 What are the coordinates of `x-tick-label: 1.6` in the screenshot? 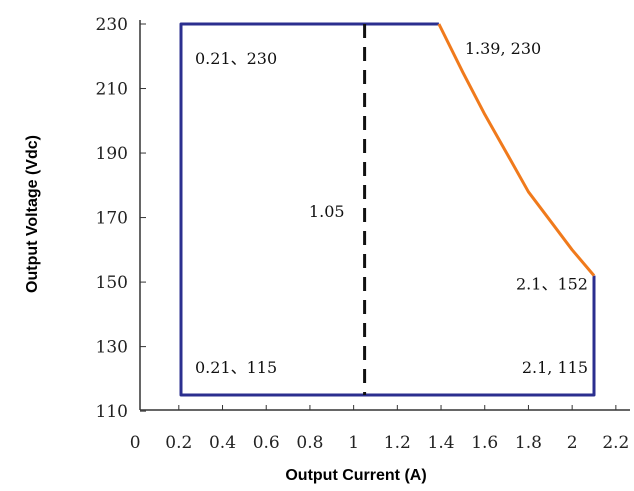 It's located at (484, 443).